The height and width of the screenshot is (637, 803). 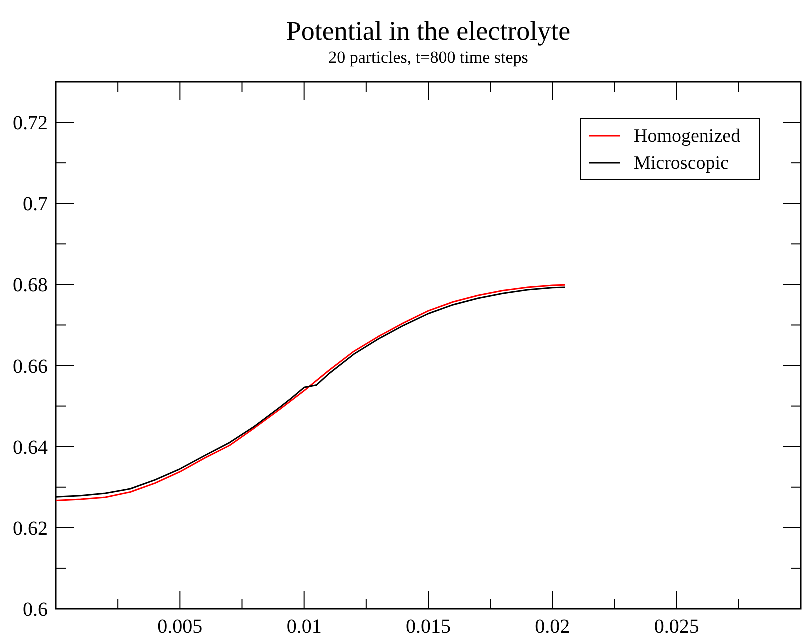 What do you see at coordinates (30, 123) in the screenshot?
I see `y-tick-label: 0.72` at bounding box center [30, 123].